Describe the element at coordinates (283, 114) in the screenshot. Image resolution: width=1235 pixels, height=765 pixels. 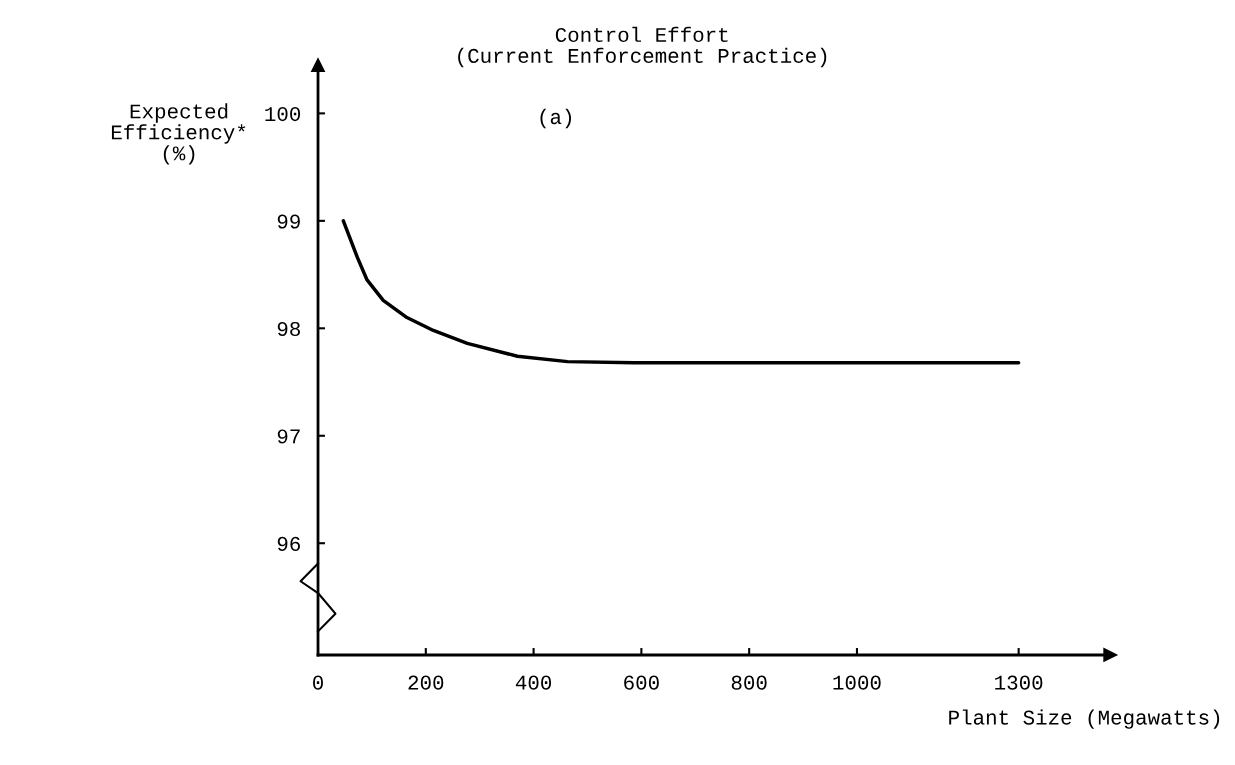
I see `y-tick-label: 100` at that location.